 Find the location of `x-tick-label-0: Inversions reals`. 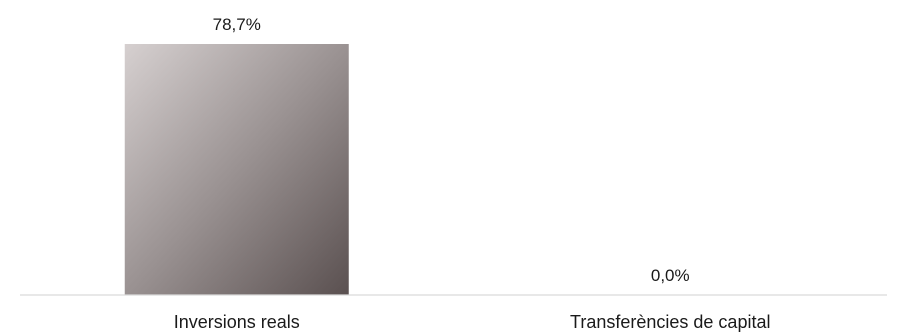

x-tick-label-0: Inversions reals is located at coordinates (237, 322).